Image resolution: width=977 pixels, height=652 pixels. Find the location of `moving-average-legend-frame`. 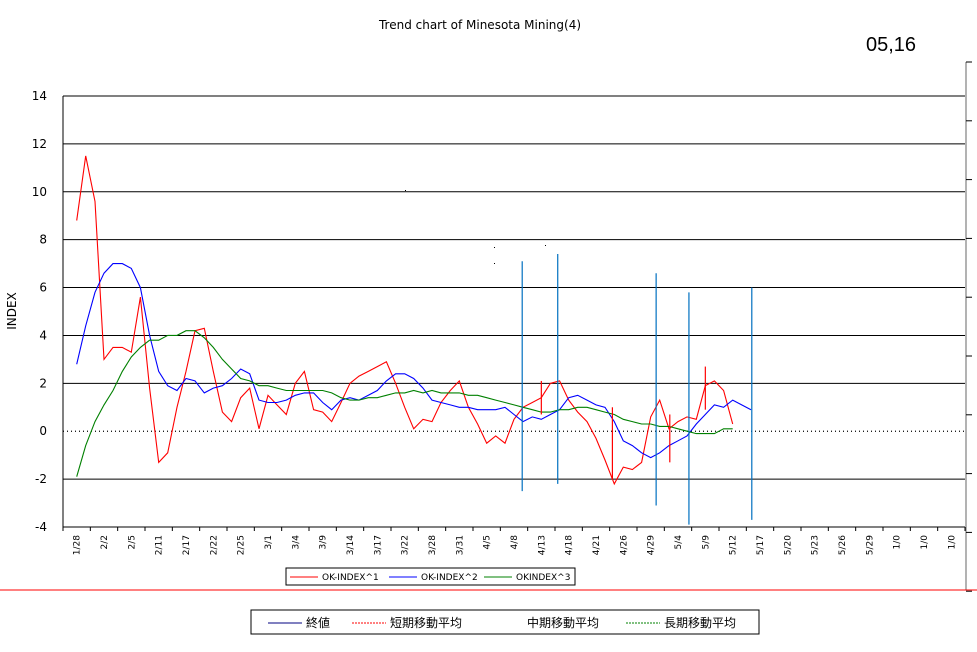

moving-average-legend-frame is located at coordinates (505, 622).